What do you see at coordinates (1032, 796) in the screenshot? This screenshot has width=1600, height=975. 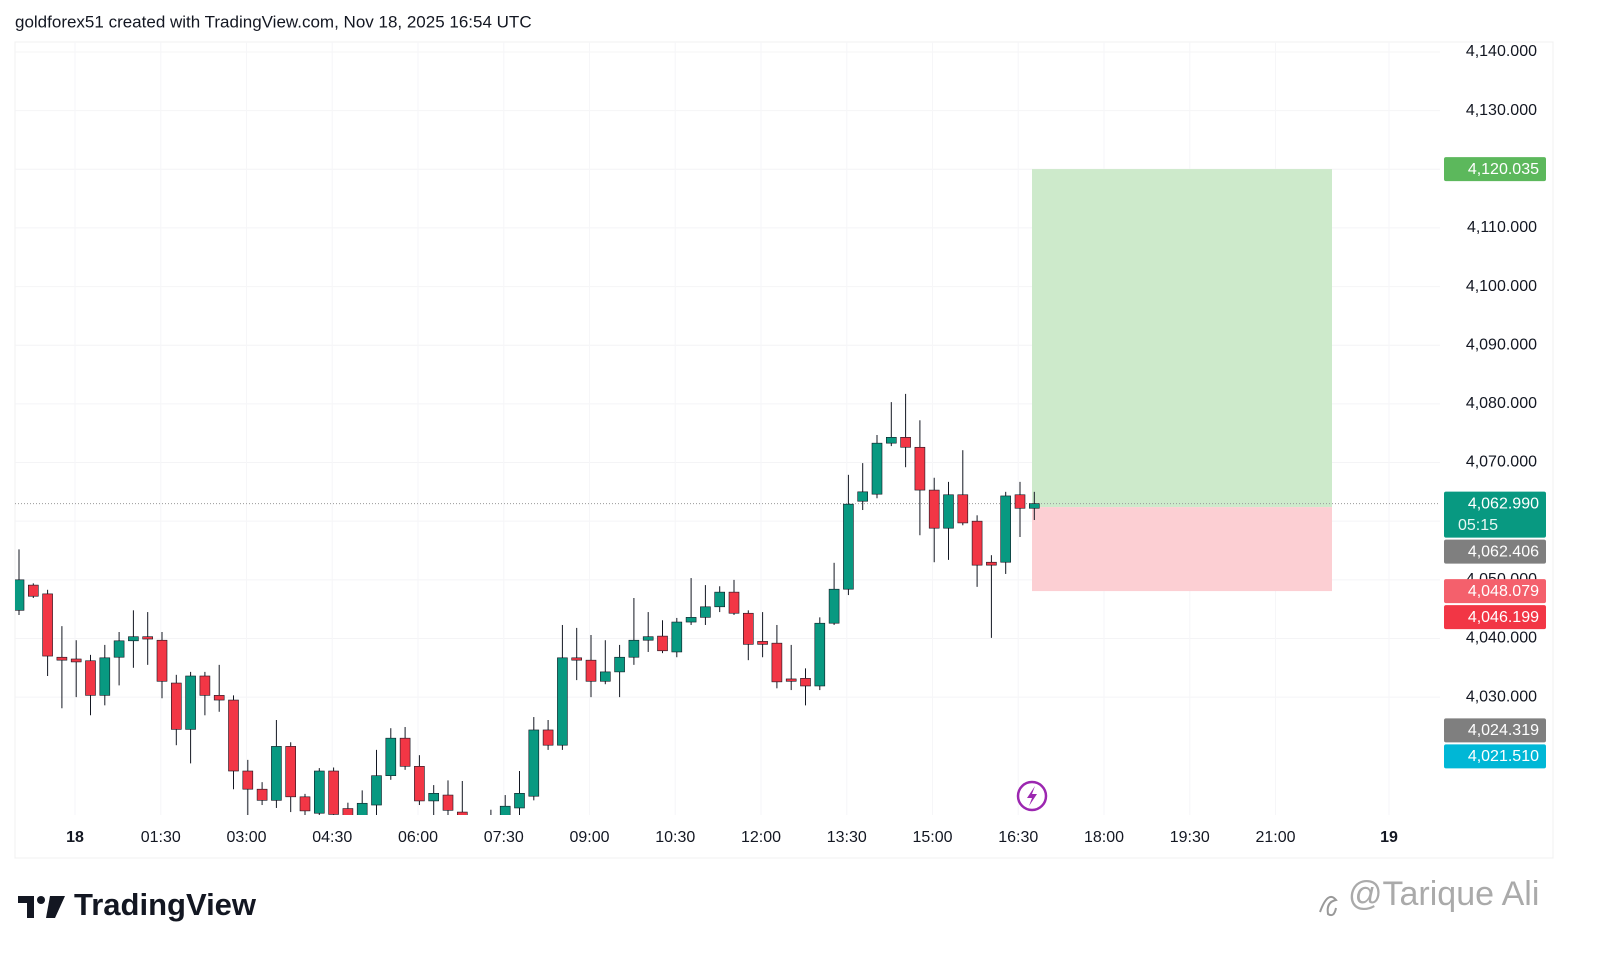 I see `alert-icon` at bounding box center [1032, 796].